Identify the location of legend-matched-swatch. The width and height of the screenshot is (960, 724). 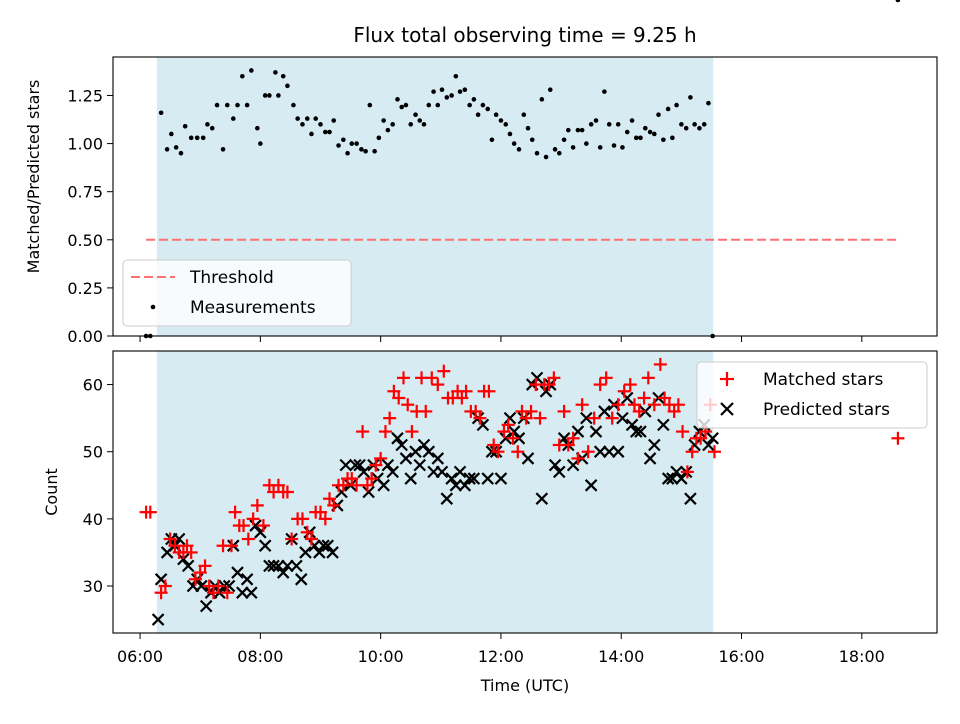
(727, 379).